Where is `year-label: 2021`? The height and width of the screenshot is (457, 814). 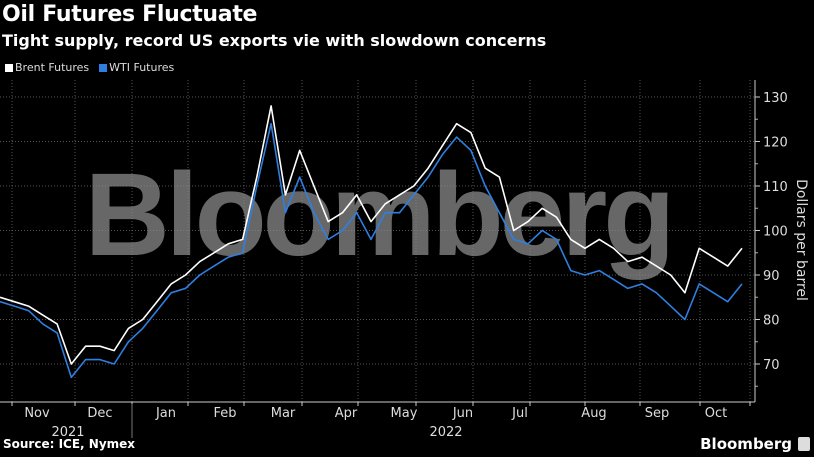 year-label: 2021 is located at coordinates (67, 432).